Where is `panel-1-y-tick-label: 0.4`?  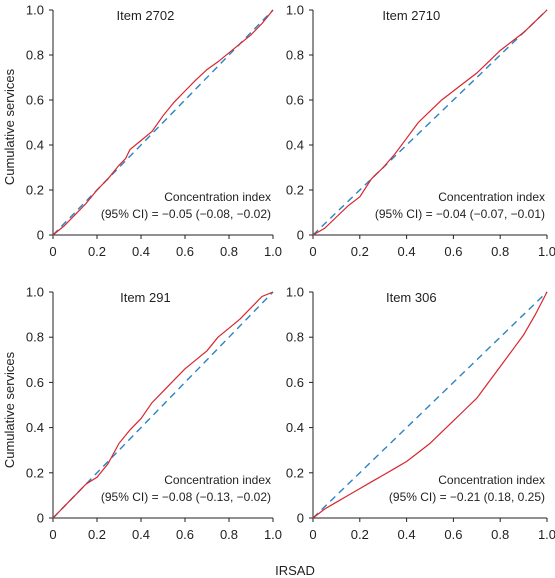 panel-1-y-tick-label: 0.4 is located at coordinates (35, 145).